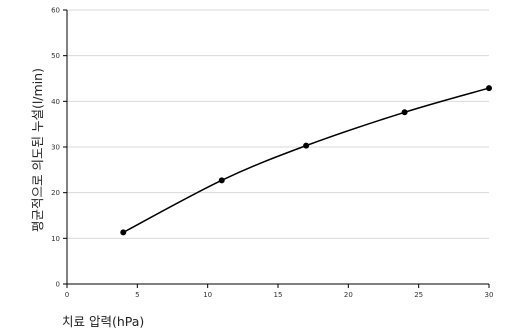 The height and width of the screenshot is (332, 513). I want to click on y-tick-label: 40, so click(55, 102).